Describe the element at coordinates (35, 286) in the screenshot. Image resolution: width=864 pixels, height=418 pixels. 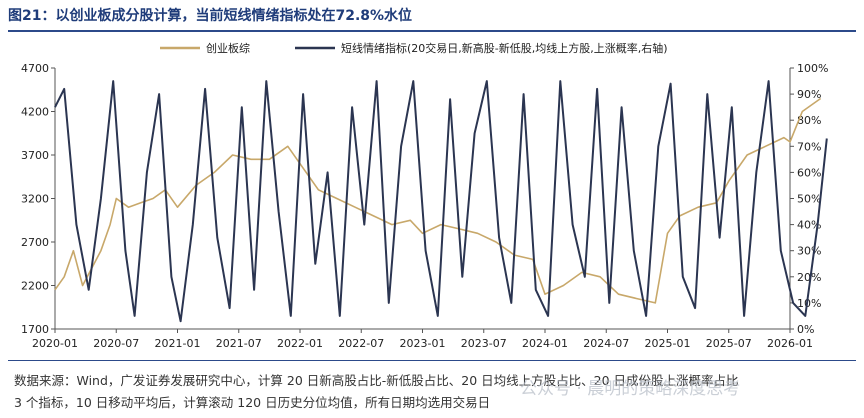
I see `y-left-tick-label: 2200` at that location.